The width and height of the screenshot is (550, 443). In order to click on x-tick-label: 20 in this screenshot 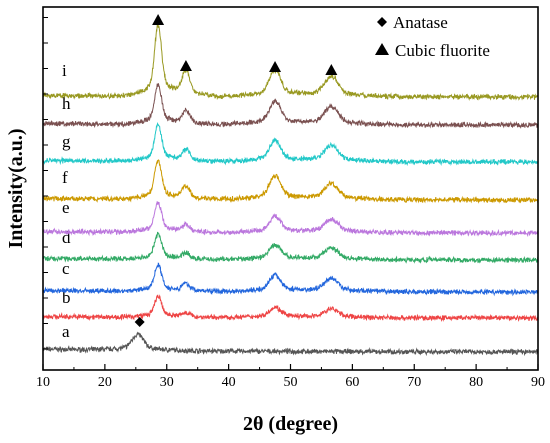, I will do `click(105, 382)`.